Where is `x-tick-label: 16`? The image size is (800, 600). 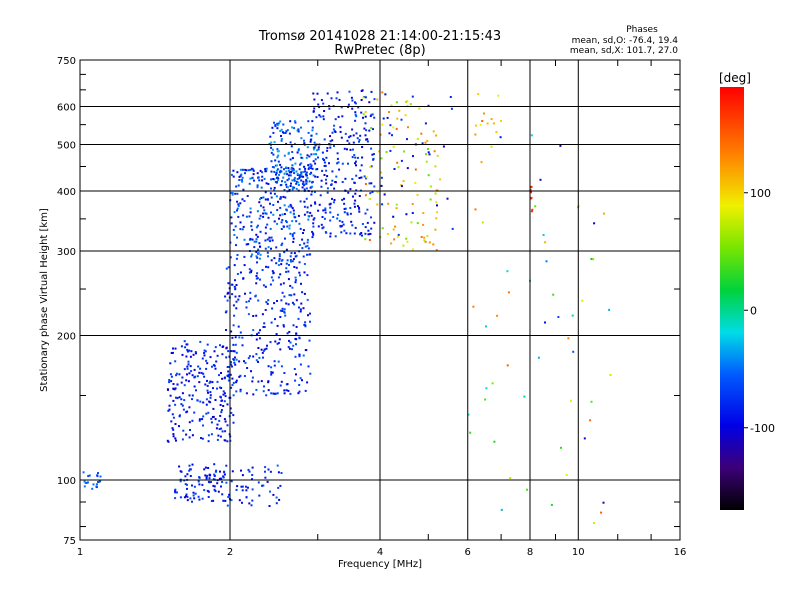
x-tick-label: 16 is located at coordinates (680, 552).